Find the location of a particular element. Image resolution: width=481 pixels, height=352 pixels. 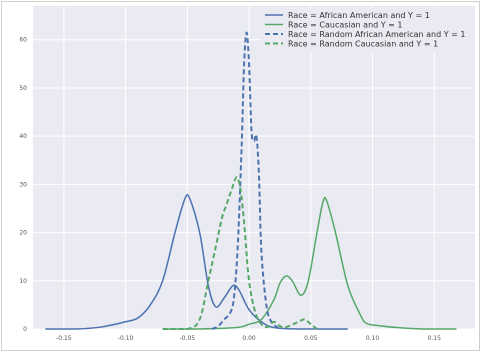

legend-label: Race = Random African American and Y = 1 is located at coordinates (376, 34).